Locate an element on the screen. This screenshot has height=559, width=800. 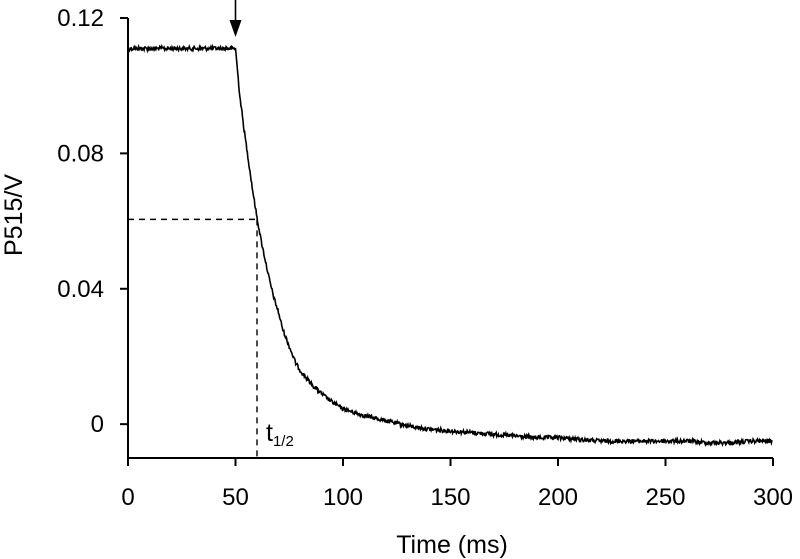
x-axis-label: Time (ms) is located at coordinates (452, 545).